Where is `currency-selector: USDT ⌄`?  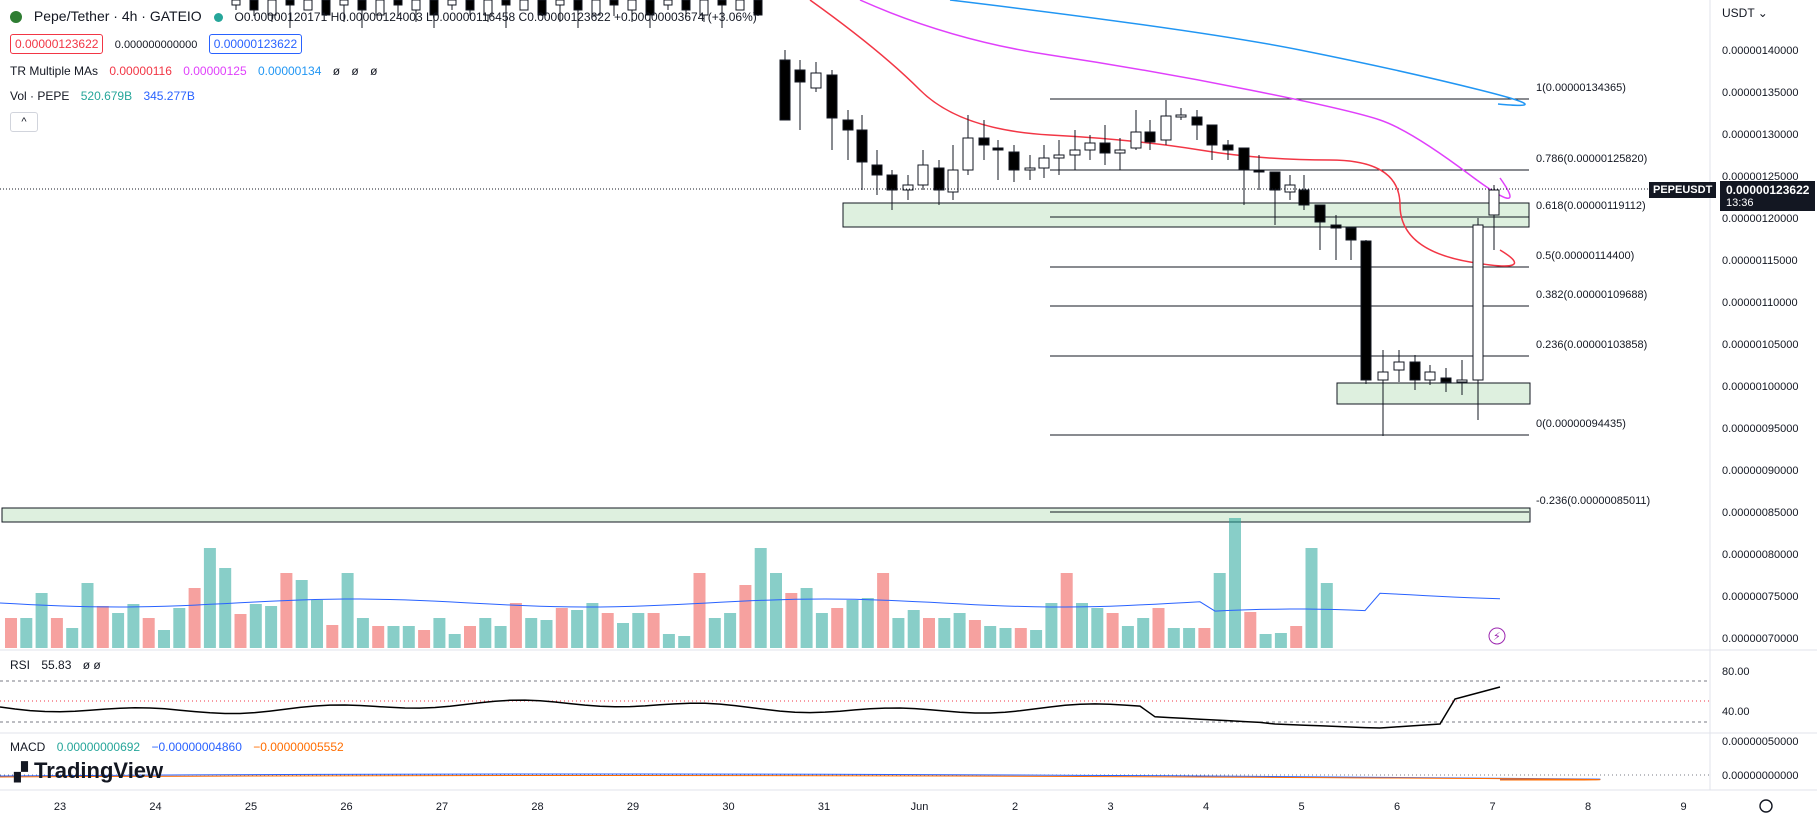
currency-selector: USDT ⌄ is located at coordinates (1745, 13).